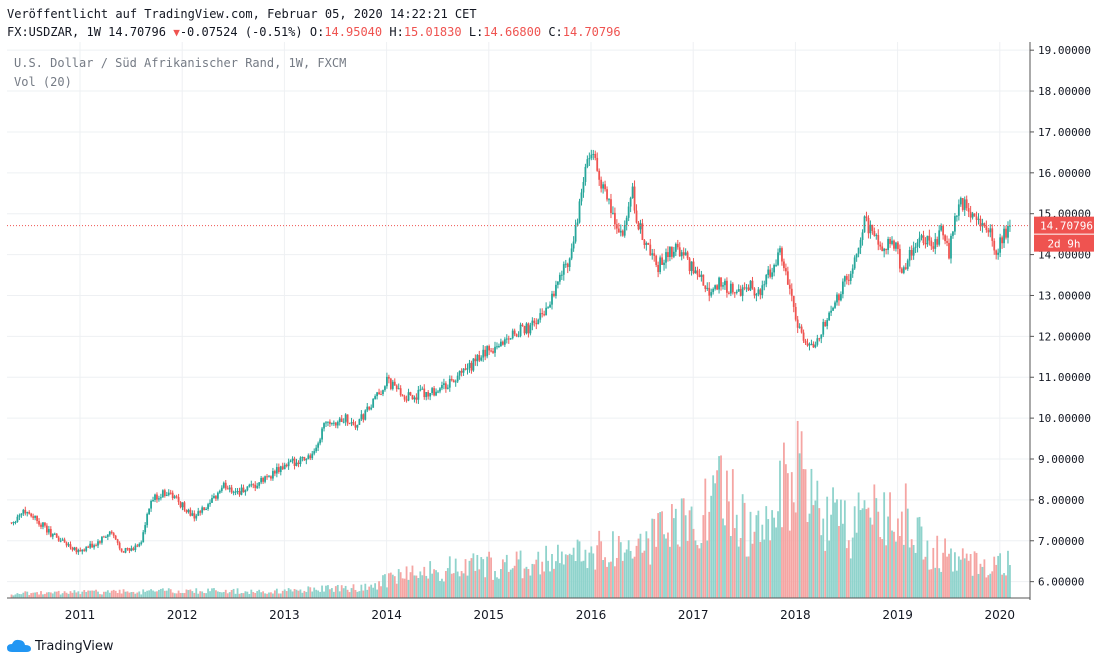  What do you see at coordinates (693, 615) in the screenshot?
I see `x-tick-label: 2017` at bounding box center [693, 615].